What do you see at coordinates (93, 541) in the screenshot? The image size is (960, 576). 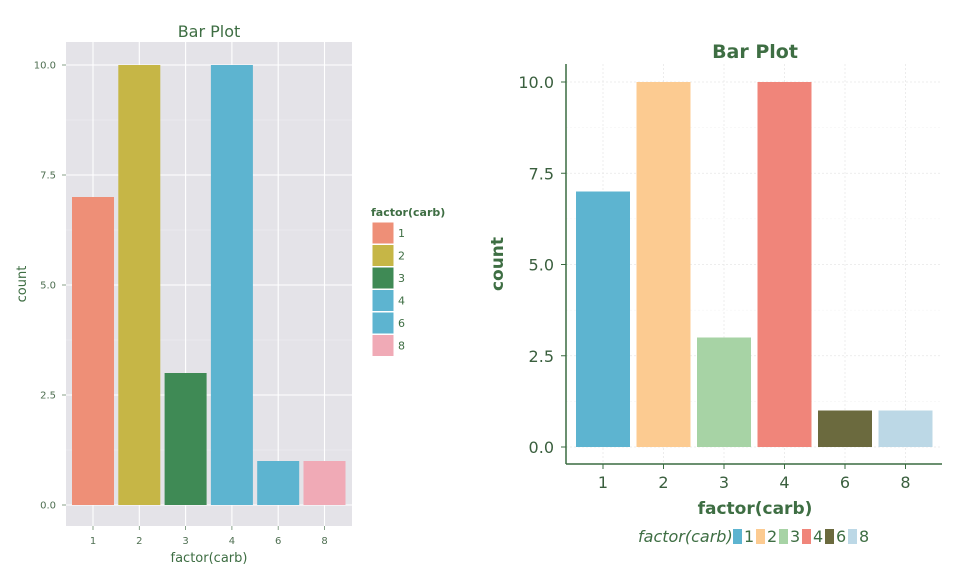 I see `left-x-tick-label: 1` at bounding box center [93, 541].